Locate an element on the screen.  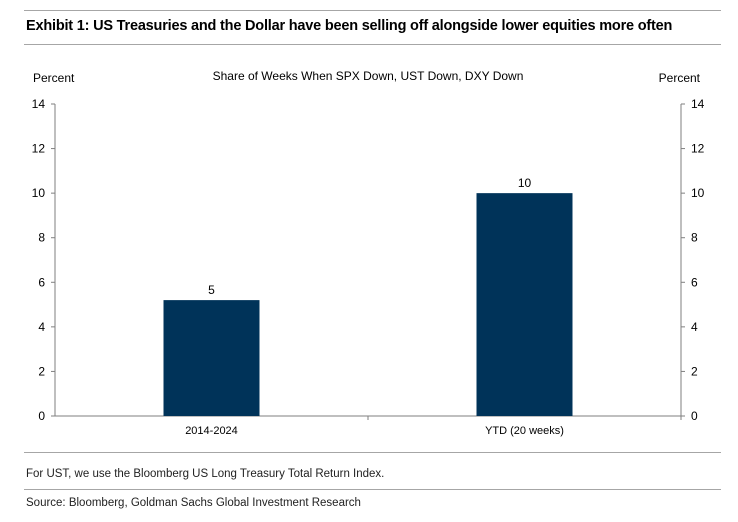
top-rule is located at coordinates (372, 10).